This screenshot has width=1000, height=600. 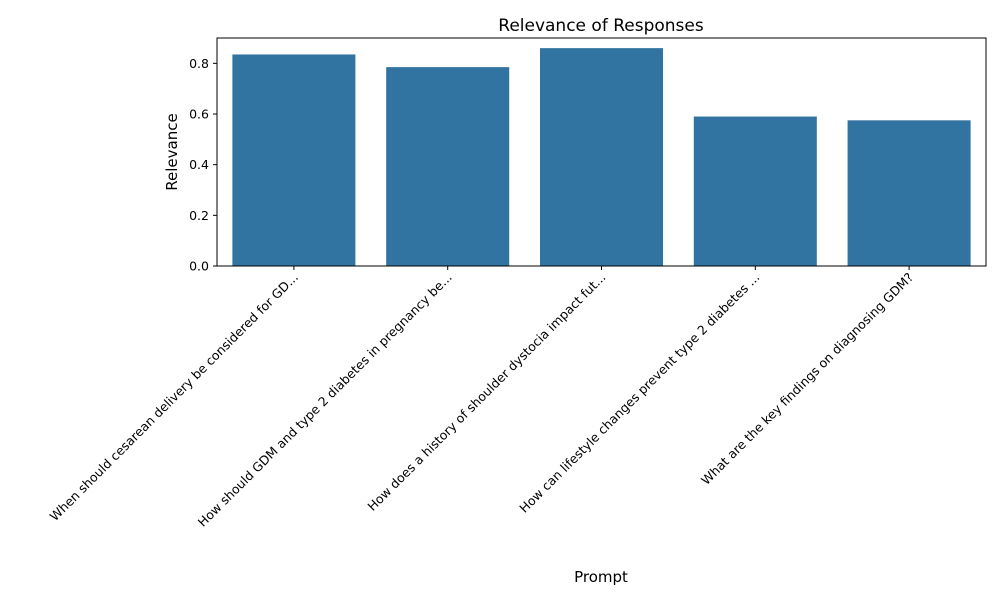 What do you see at coordinates (199, 63) in the screenshot?
I see `y-tick-label: 0.8` at bounding box center [199, 63].